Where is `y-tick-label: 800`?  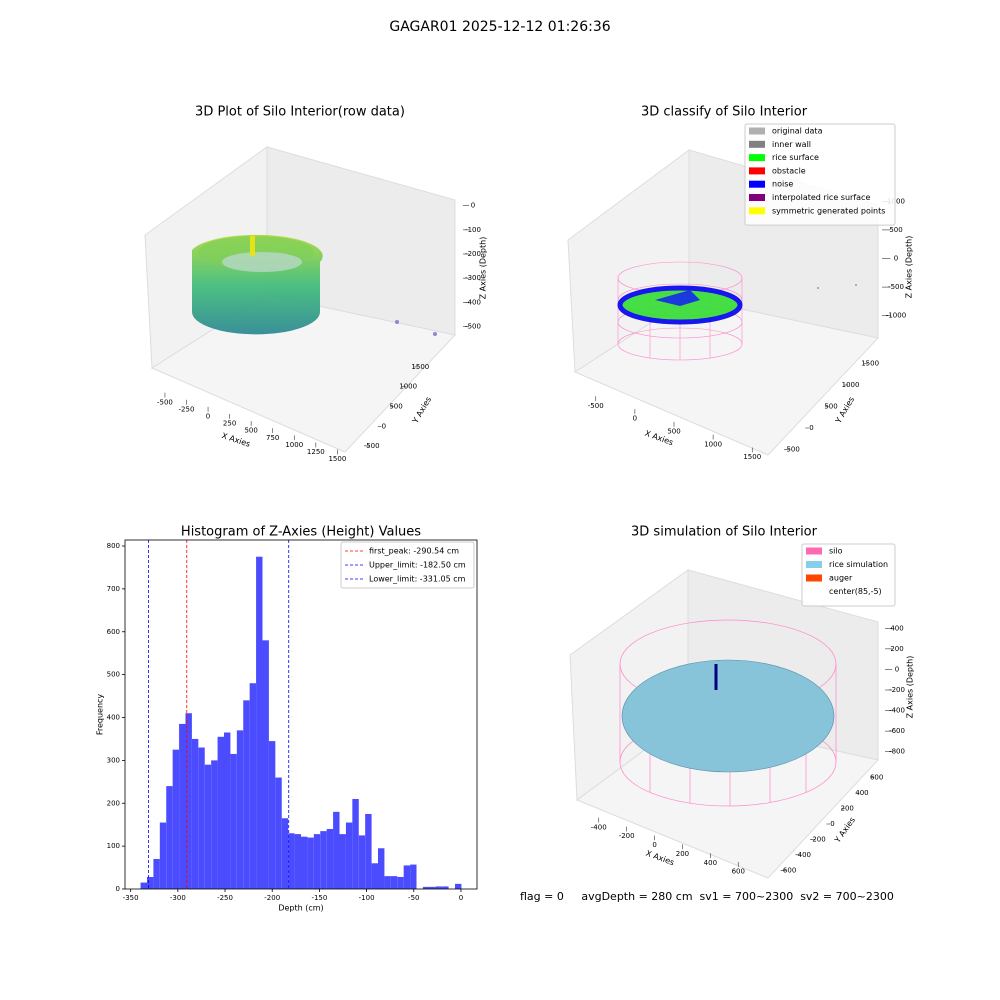 y-tick-label: 800 is located at coordinates (113, 546).